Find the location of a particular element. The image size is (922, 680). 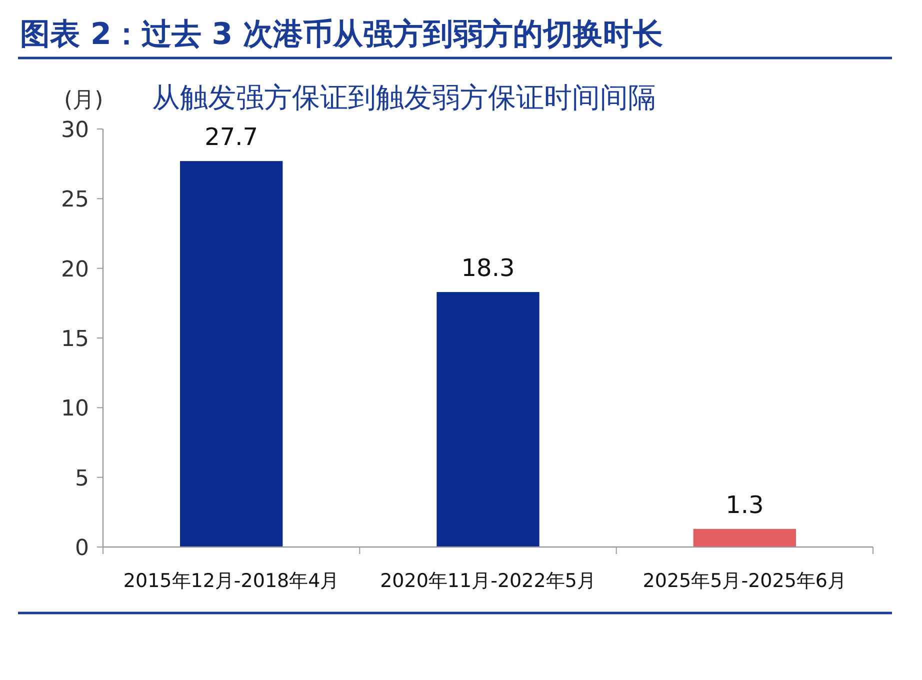

y-tick-label: 0 is located at coordinates (82, 548).